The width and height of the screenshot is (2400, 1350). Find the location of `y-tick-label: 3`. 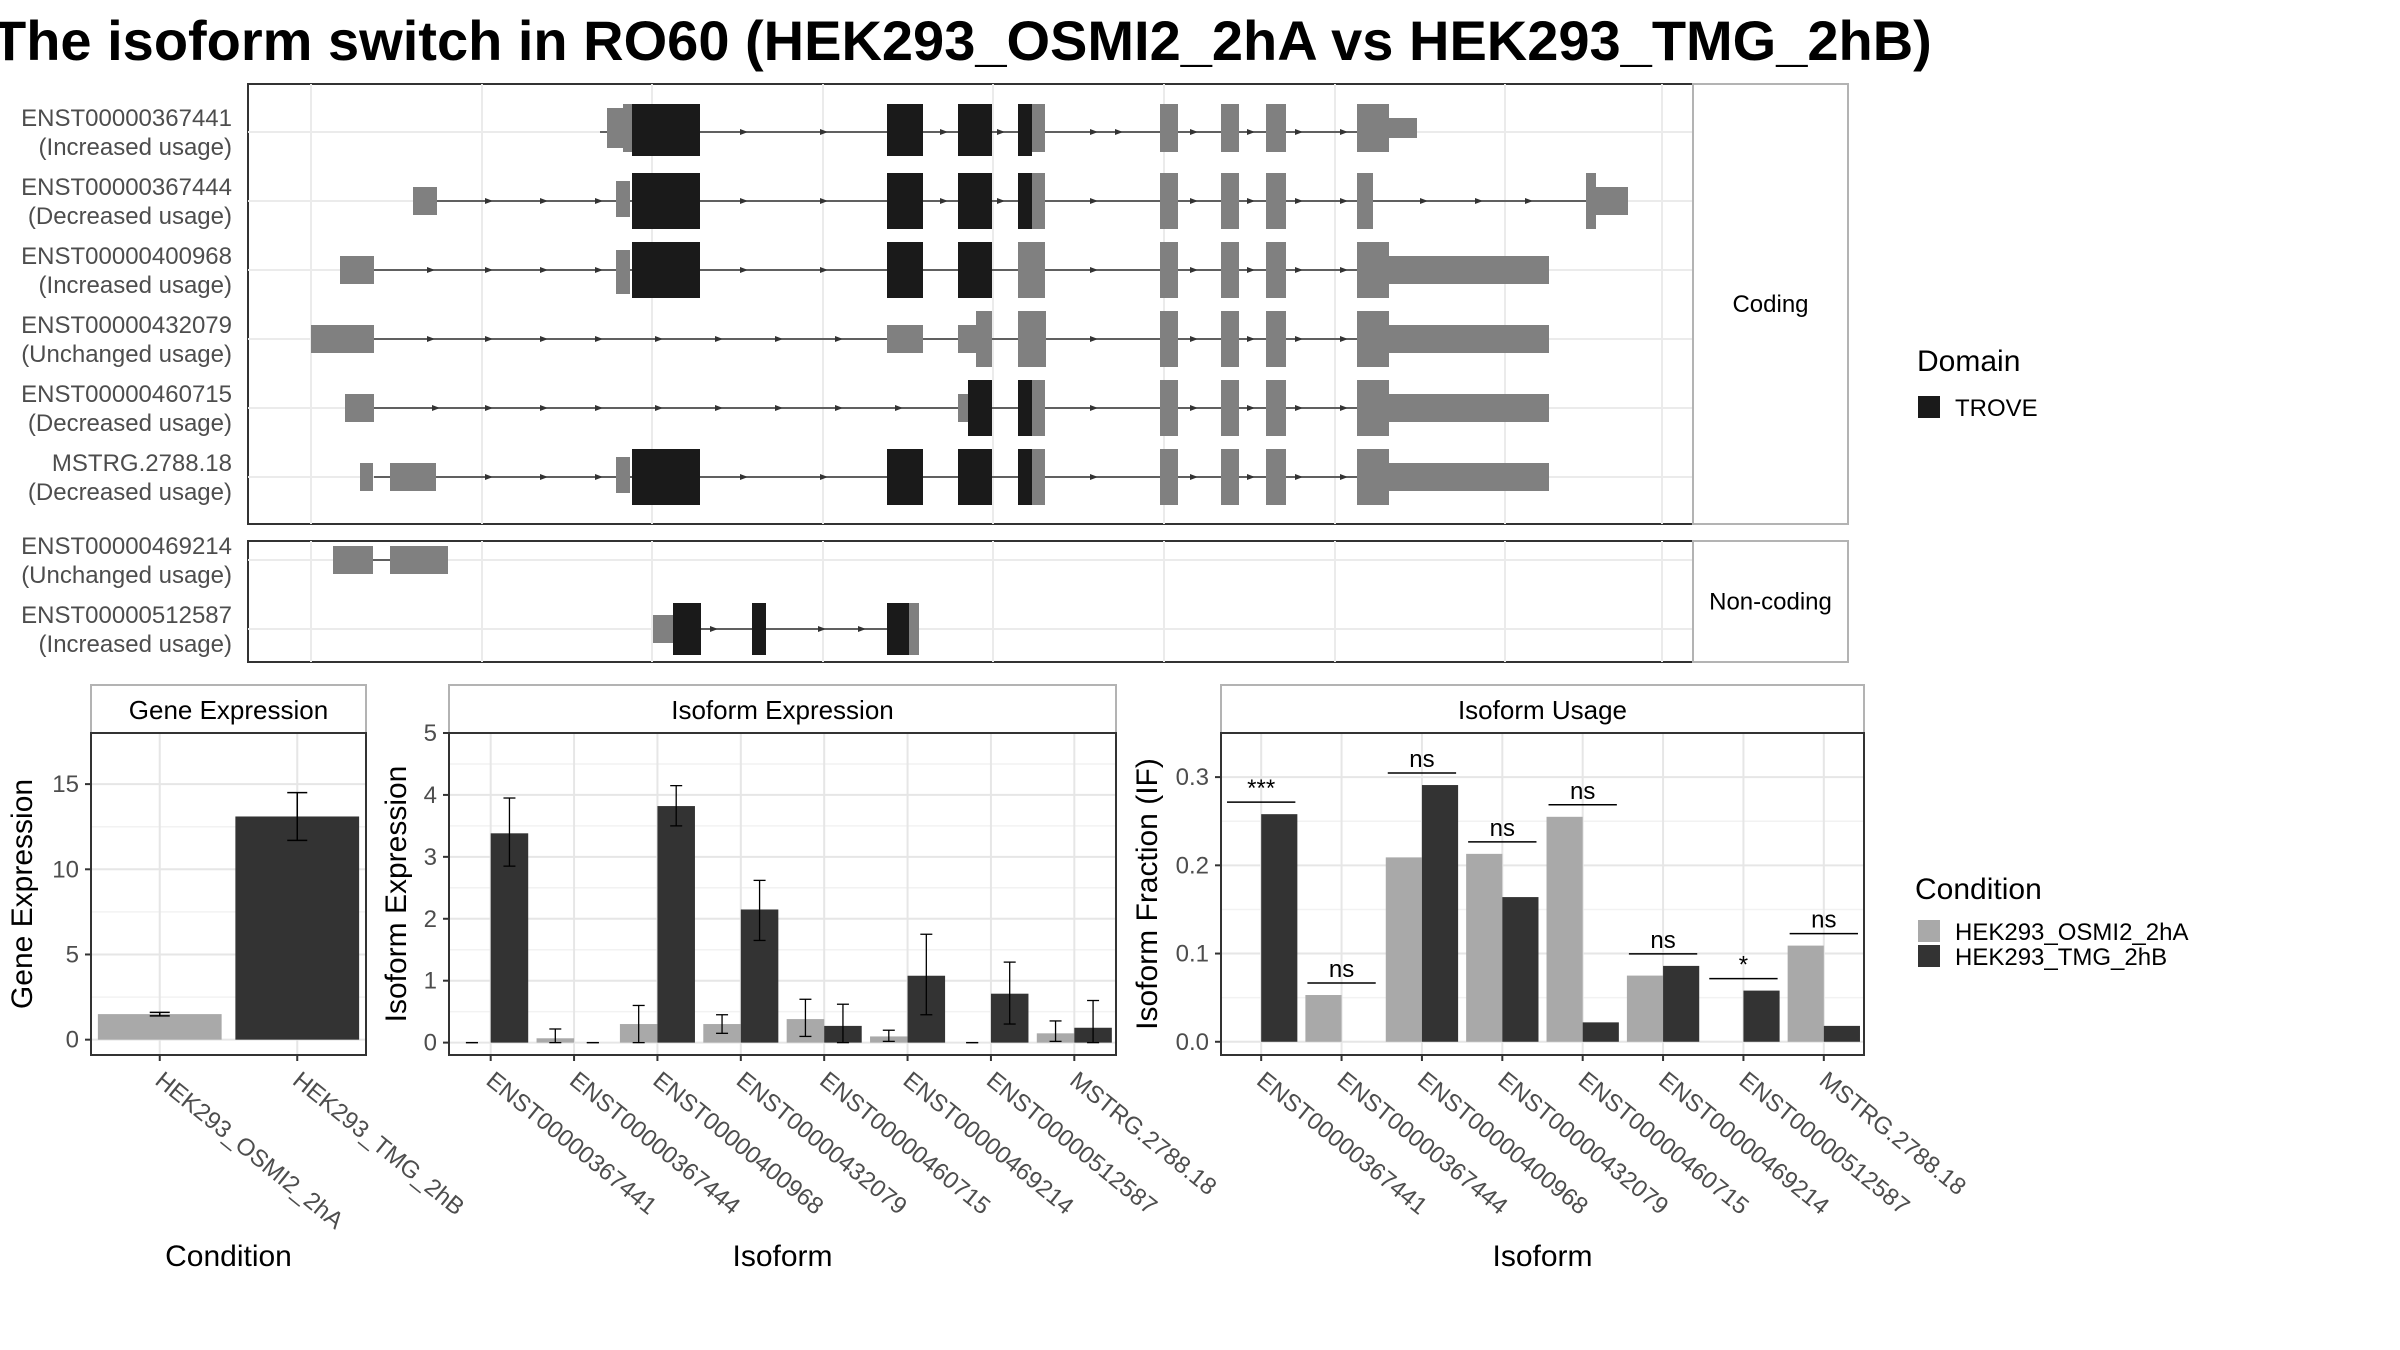

y-tick-label: 3 is located at coordinates (430, 857).